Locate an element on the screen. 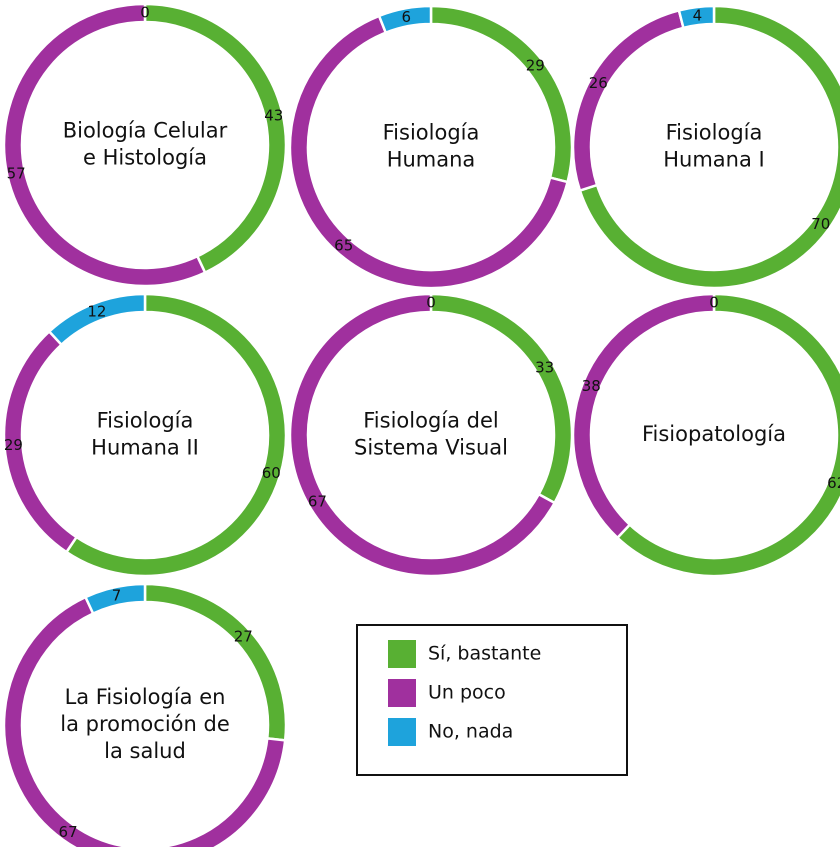  legend-label: No, nada is located at coordinates (470, 732).